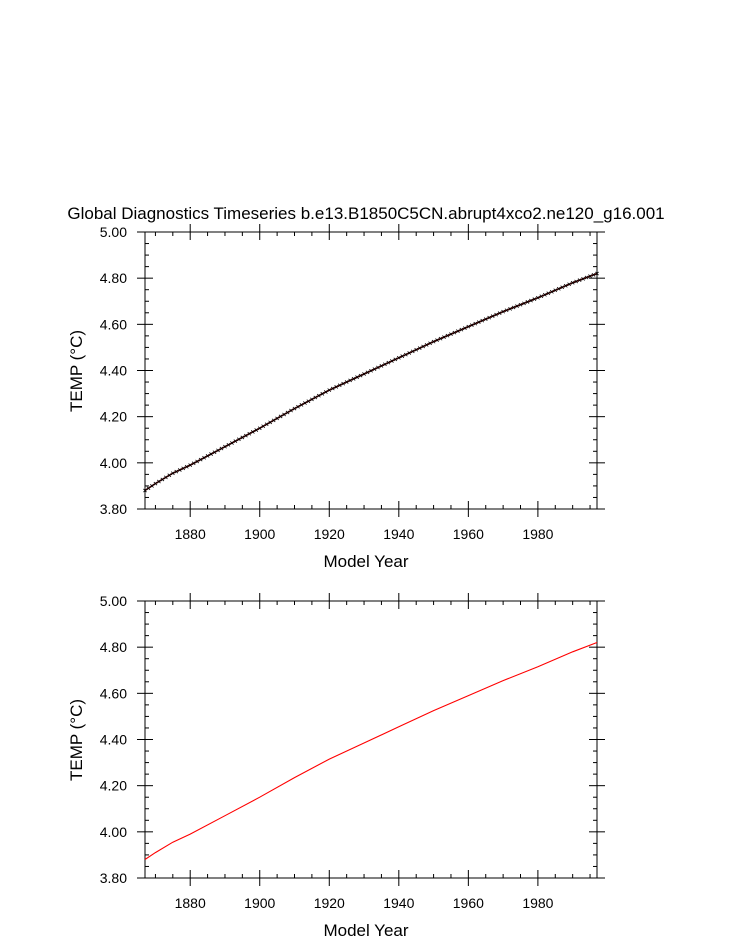 The height and width of the screenshot is (945, 733). What do you see at coordinates (113, 232) in the screenshot?
I see `y-tick-label: 5.00` at bounding box center [113, 232].